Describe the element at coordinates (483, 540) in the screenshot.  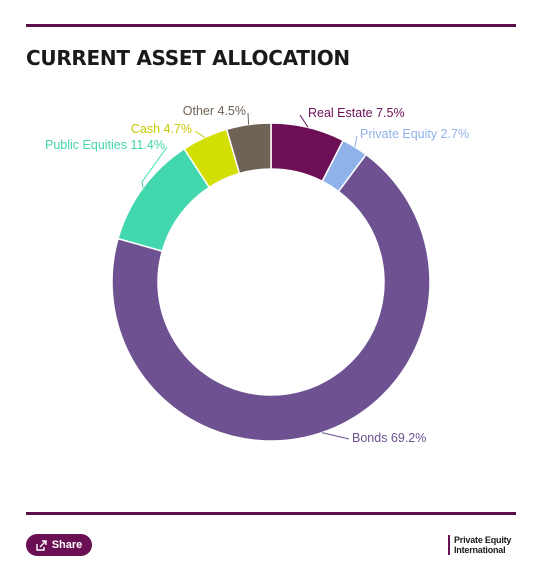
I see `brand-line-1: Private Equity` at that location.